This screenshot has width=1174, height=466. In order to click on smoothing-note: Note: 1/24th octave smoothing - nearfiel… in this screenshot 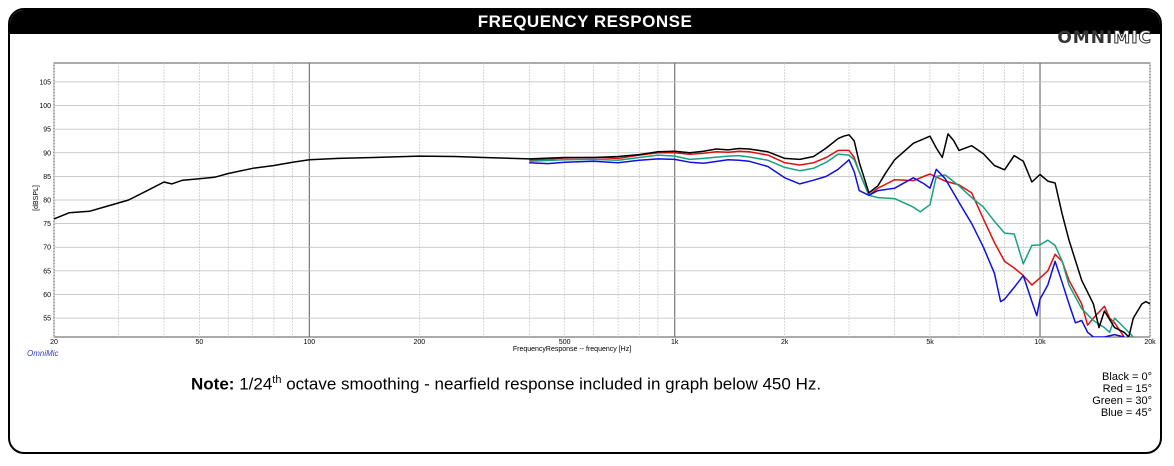, I will do `click(506, 384)`.